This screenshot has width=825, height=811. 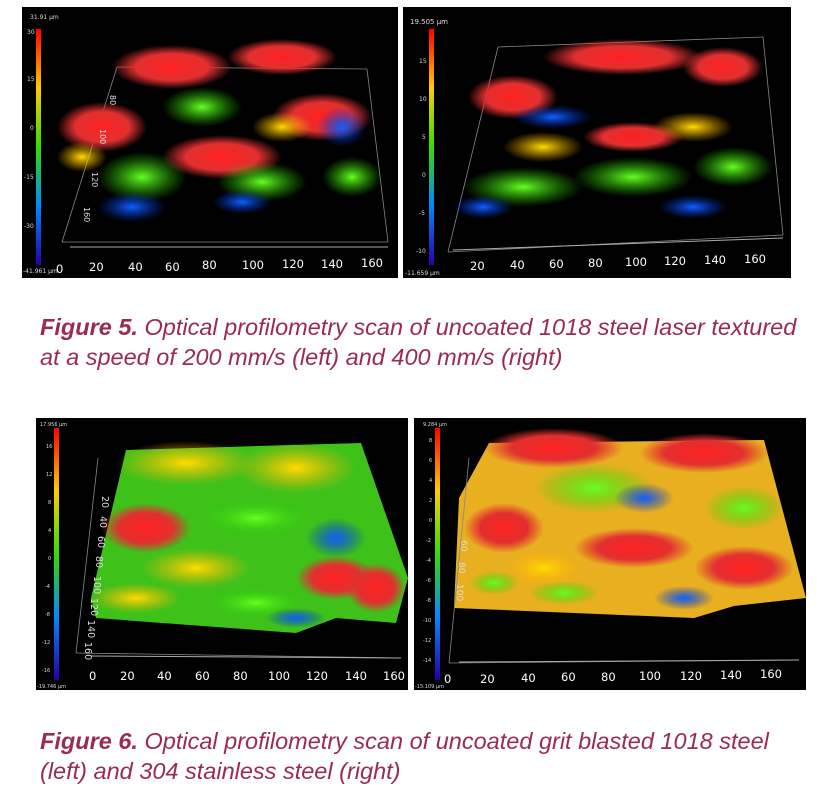 What do you see at coordinates (435, 425) in the screenshot?
I see `scale-max-label: 9.284 μm` at bounding box center [435, 425].